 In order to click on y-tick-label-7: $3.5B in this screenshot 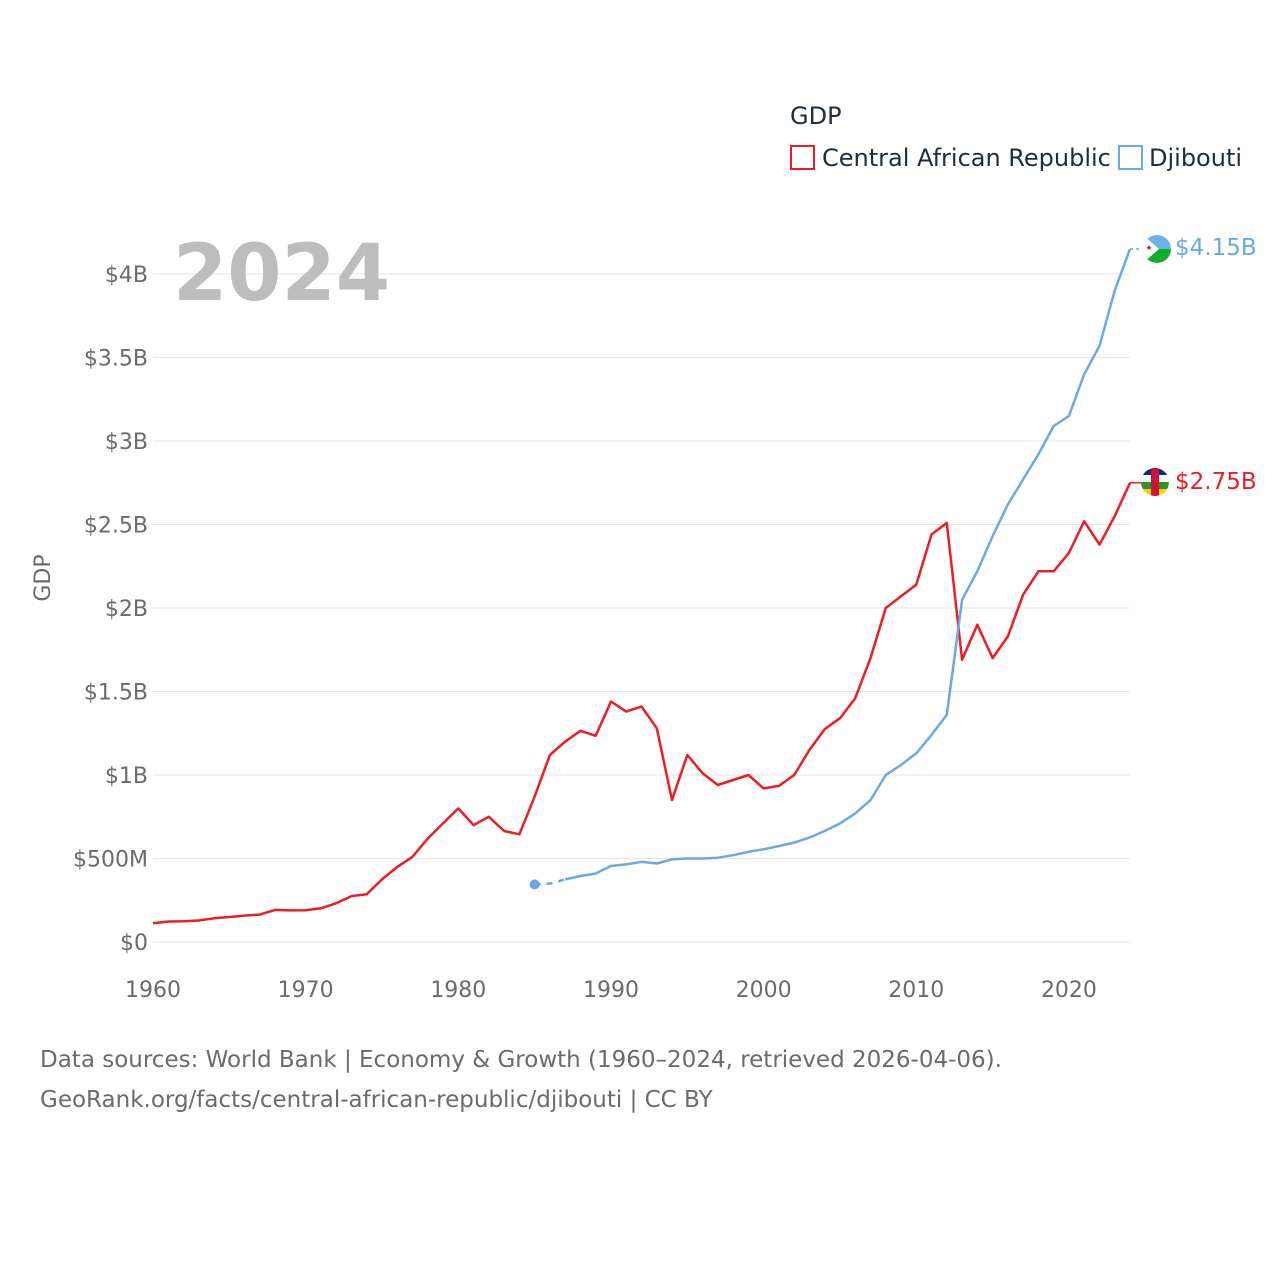, I will do `click(116, 359)`.